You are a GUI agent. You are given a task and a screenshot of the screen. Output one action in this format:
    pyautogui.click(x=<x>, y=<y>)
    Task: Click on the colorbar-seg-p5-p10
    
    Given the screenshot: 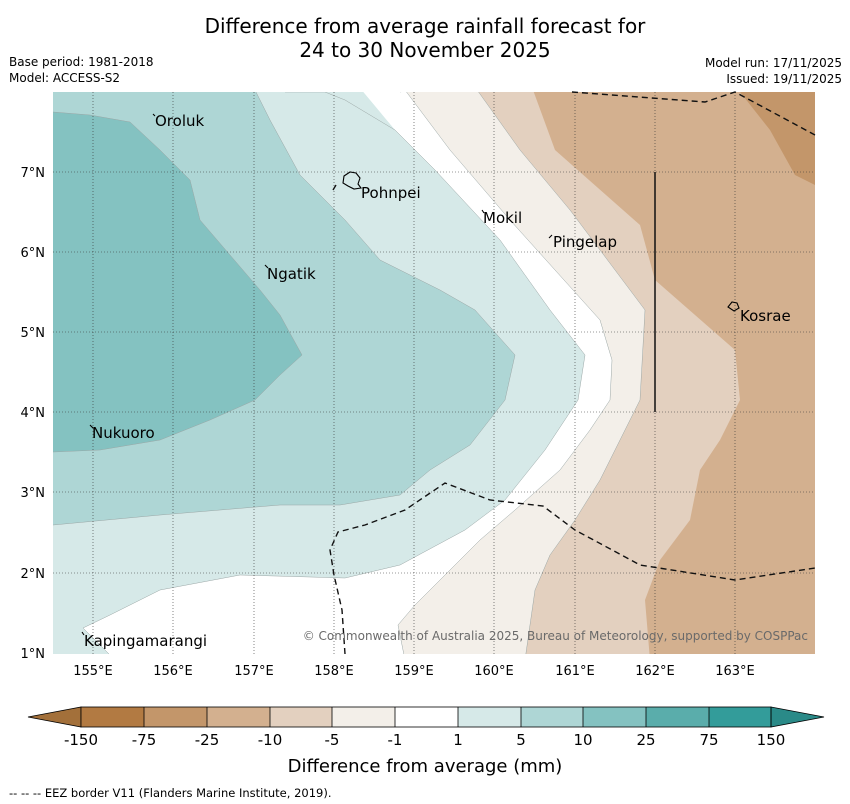 What is the action you would take?
    pyautogui.click(x=552, y=717)
    